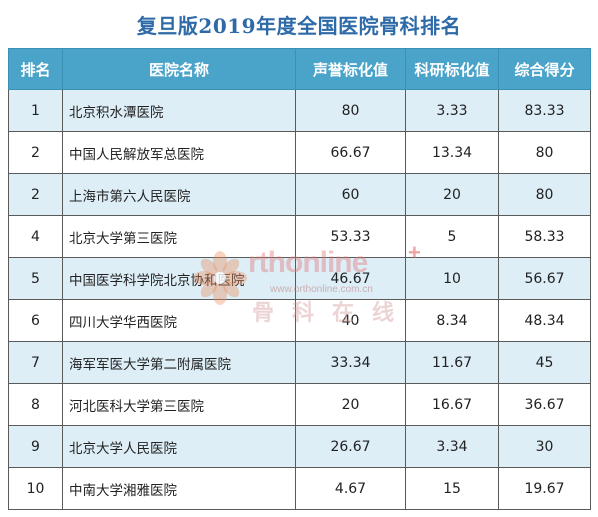  Describe the element at coordinates (350, 152) in the screenshot. I see `reputation-score-cell: 66.67` at that location.